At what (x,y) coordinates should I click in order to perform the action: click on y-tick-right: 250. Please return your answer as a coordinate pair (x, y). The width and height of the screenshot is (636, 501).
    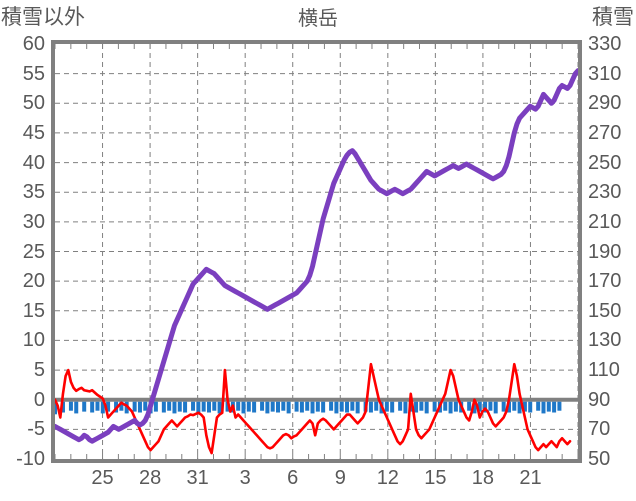
    Looking at the image, I should click on (605, 162).